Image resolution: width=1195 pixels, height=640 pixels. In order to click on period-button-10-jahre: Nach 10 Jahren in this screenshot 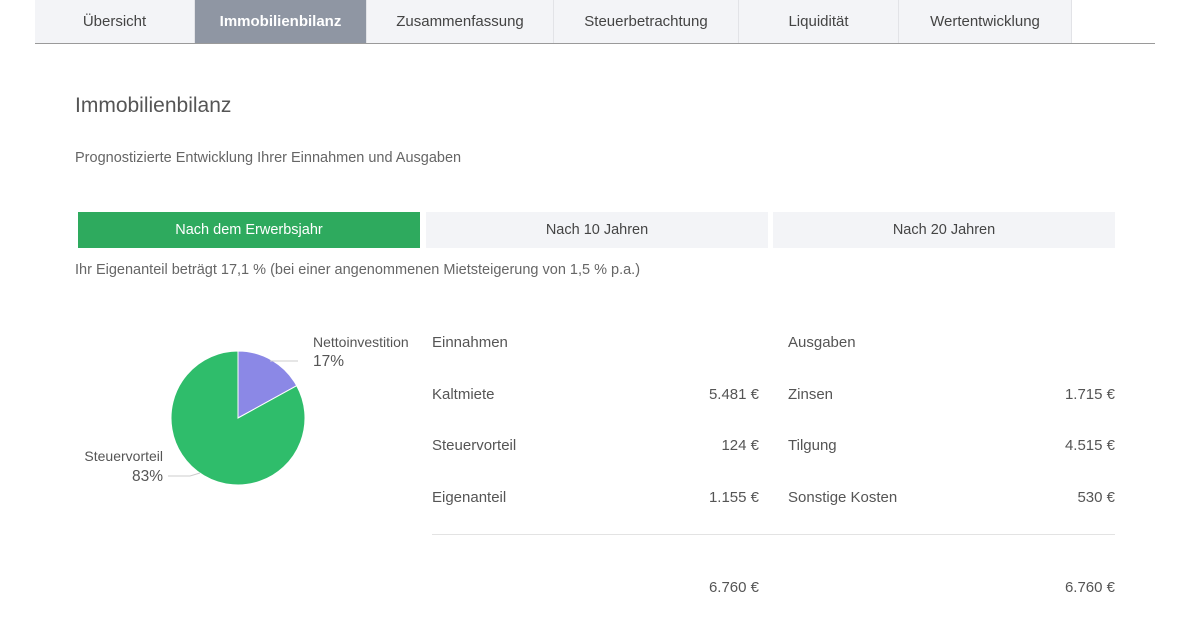, I will do `click(597, 230)`.